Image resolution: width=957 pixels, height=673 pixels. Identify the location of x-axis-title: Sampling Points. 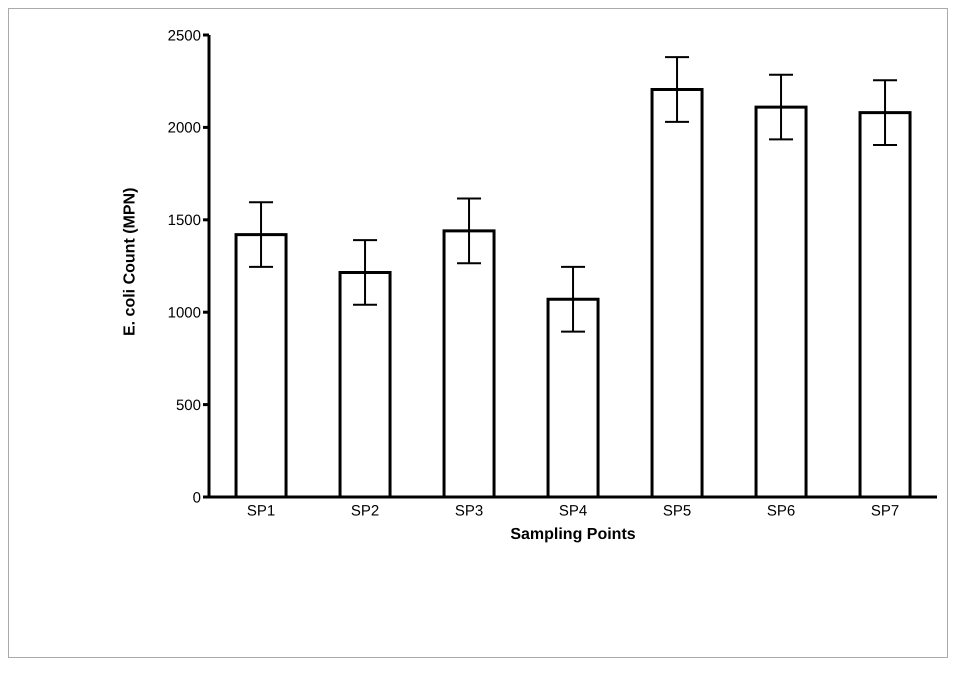
(573, 534).